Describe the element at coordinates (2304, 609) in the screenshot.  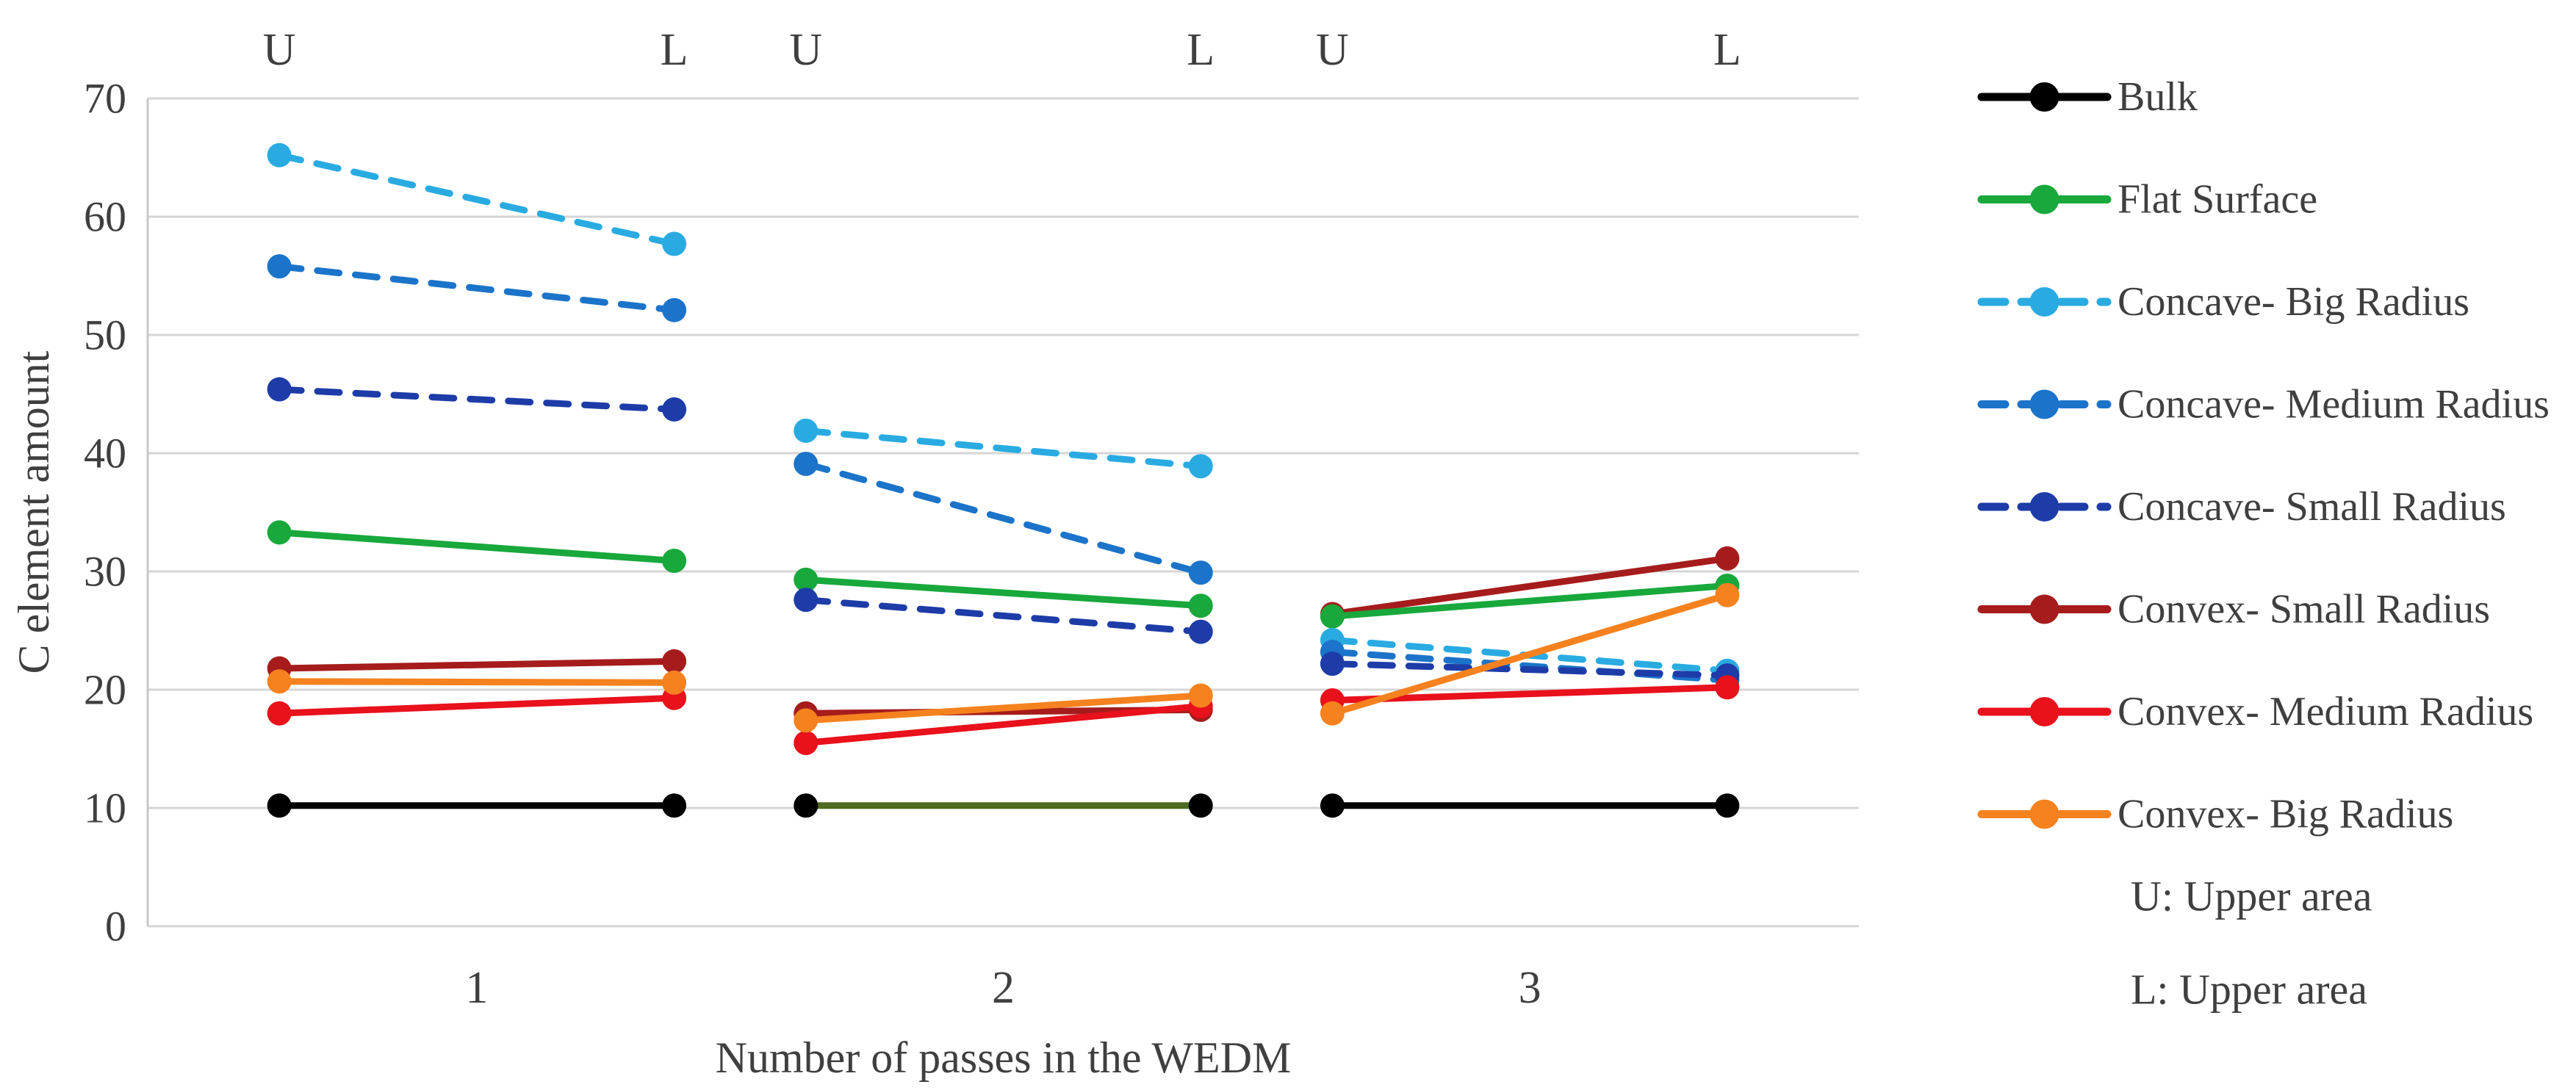
I see `legend-label-convex-small-radius: Convex- Small Radius` at that location.